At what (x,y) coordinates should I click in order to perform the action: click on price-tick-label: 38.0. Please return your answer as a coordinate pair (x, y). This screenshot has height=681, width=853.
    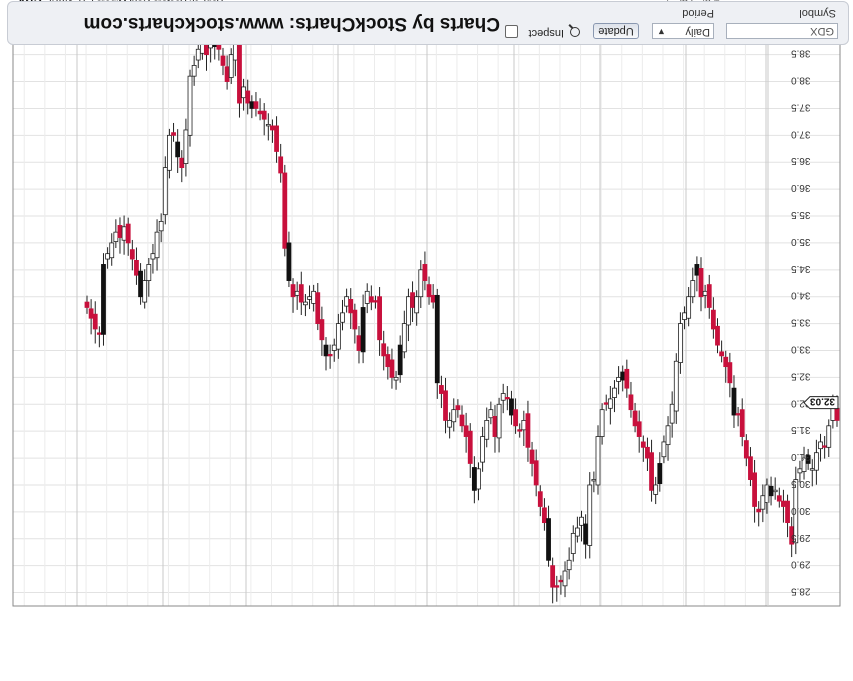
    Looking at the image, I should click on (801, 80).